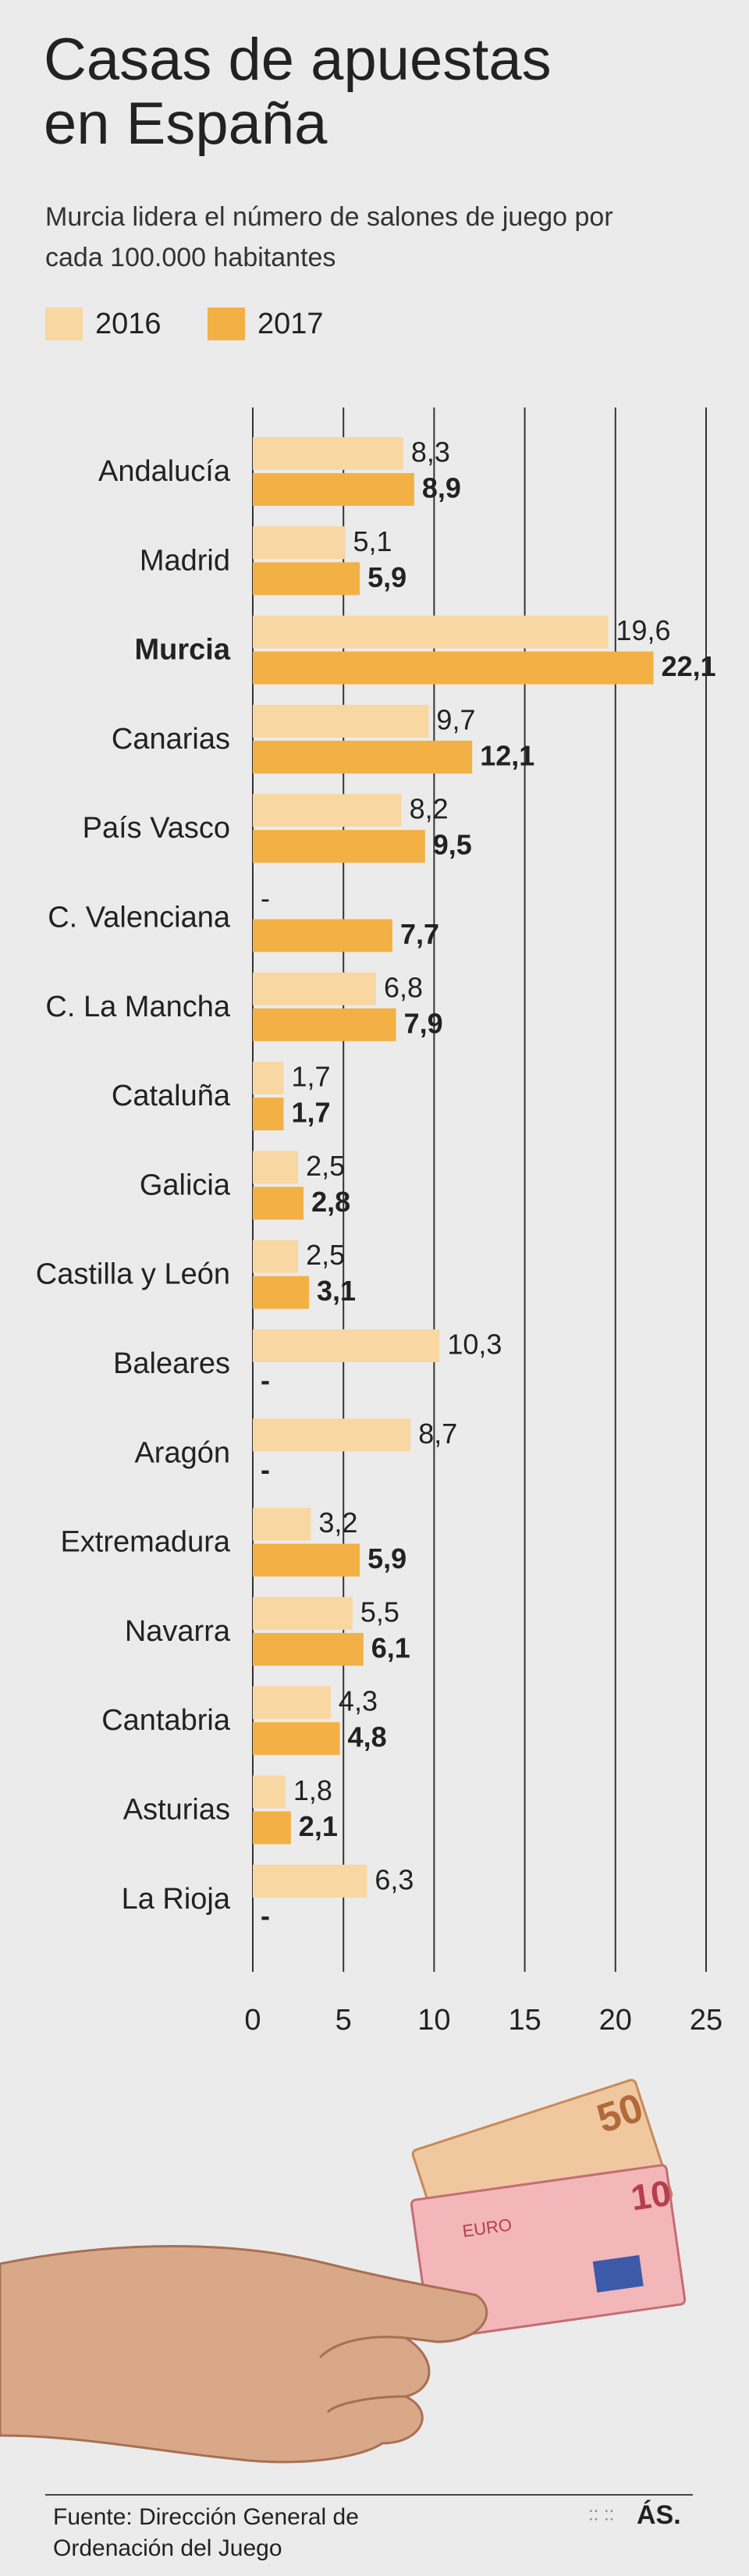 The width and height of the screenshot is (749, 2576). What do you see at coordinates (441, 488) in the screenshot?
I see `value-label: 8,9` at bounding box center [441, 488].